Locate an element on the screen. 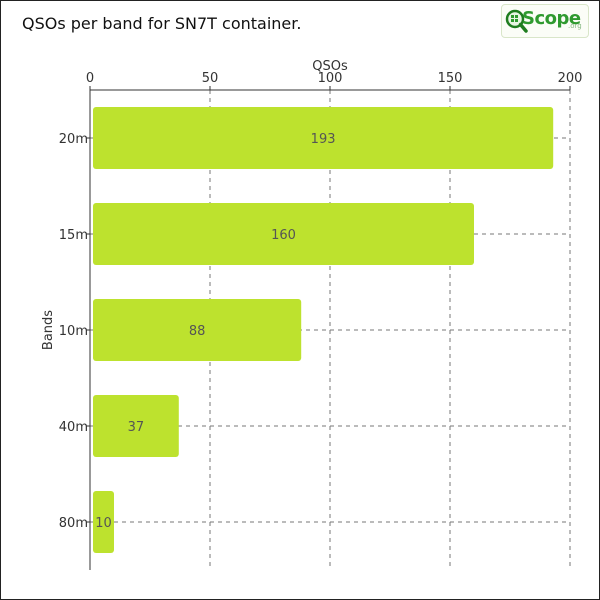 The height and width of the screenshot is (600, 600). chart-title: QSOs per band for SN7T container. is located at coordinates (162, 23).